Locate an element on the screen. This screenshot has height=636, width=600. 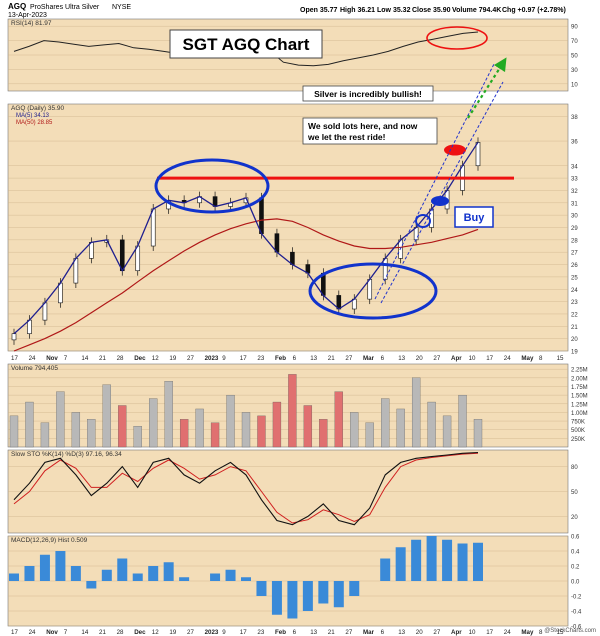
stochastic-tick-label: 20 is located at coordinates (574, 518).